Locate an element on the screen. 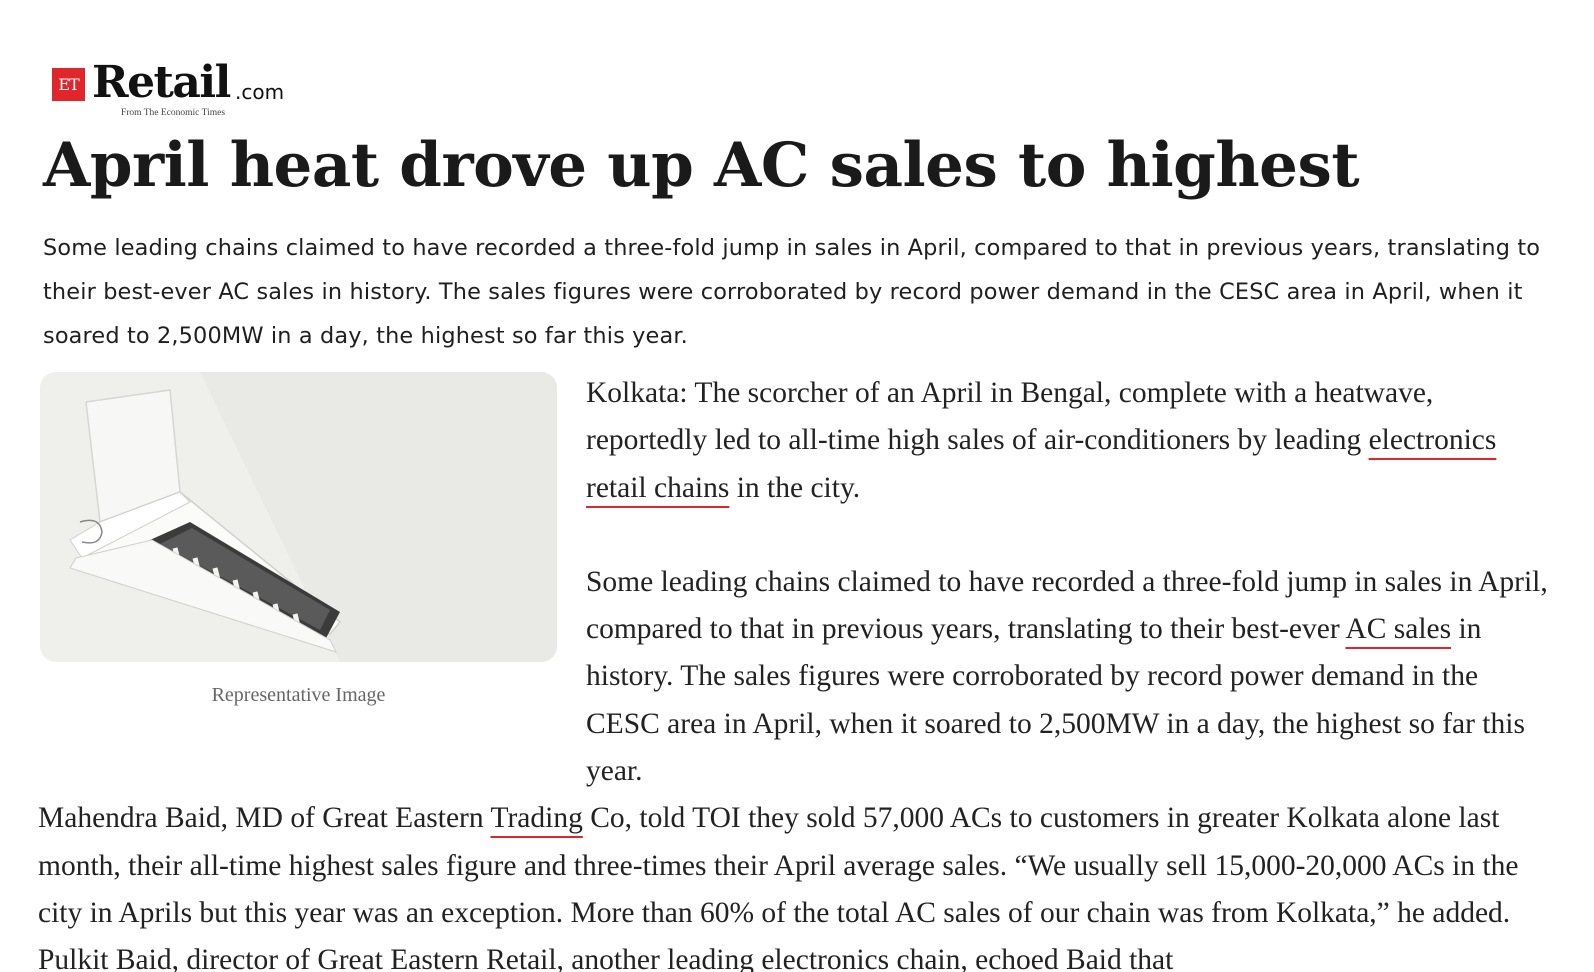  keyword-link-ac-sales: AC sales is located at coordinates (1398, 629).